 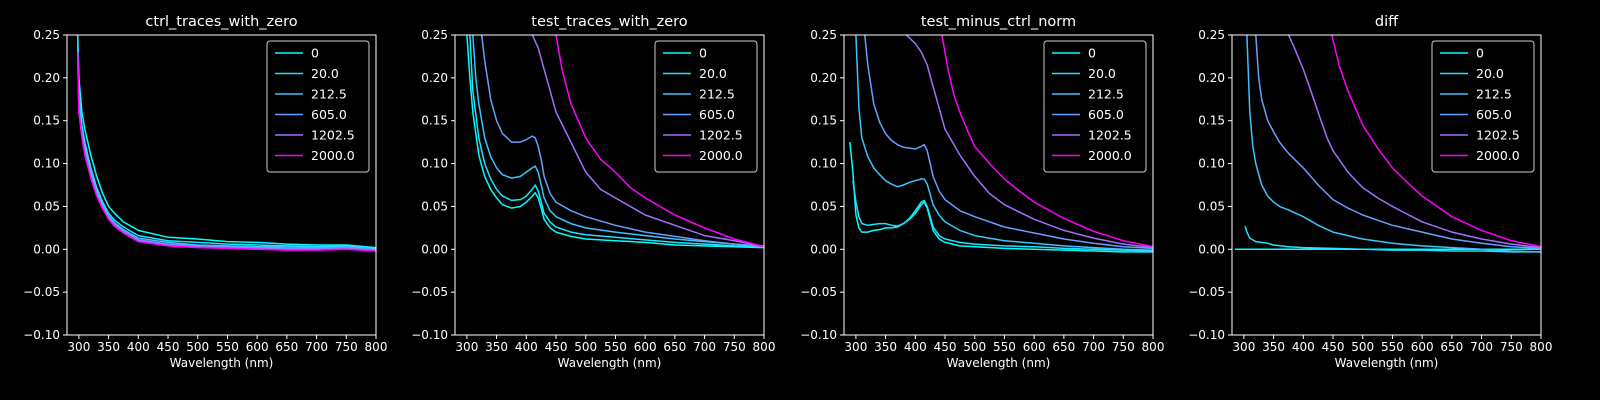 What do you see at coordinates (1480, 53) in the screenshot?
I see `legend-label: 0` at bounding box center [1480, 53].